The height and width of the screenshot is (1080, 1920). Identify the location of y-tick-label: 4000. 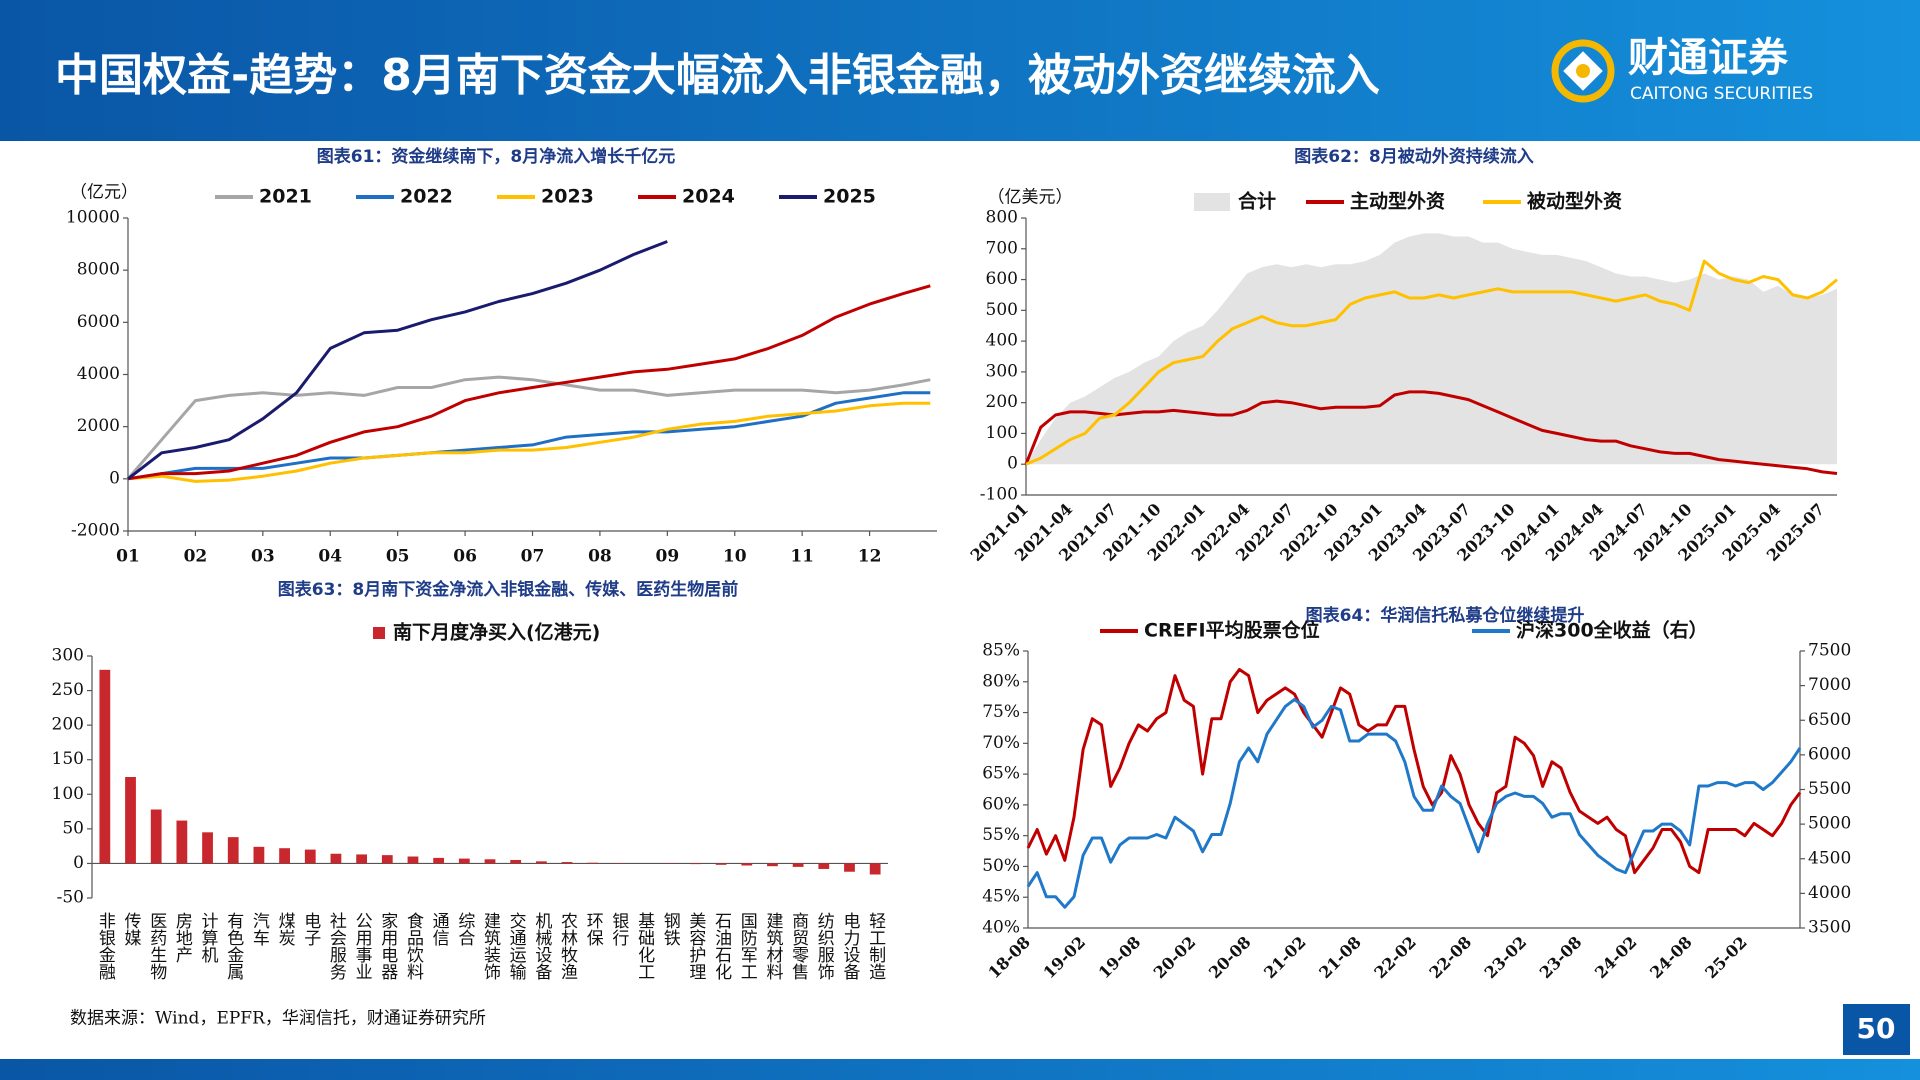
(98, 374).